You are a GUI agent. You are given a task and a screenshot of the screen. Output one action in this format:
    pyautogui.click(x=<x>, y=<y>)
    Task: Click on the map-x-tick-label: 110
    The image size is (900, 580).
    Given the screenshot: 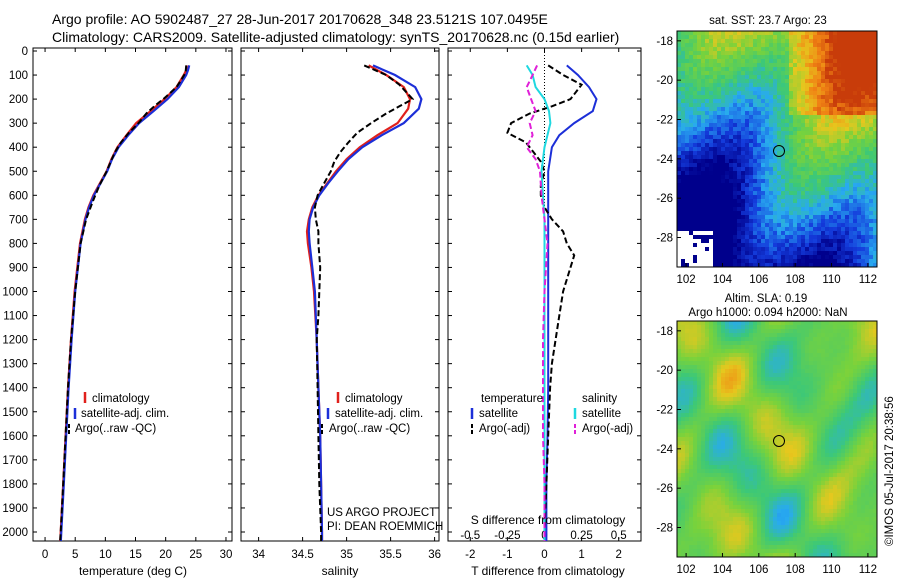 What is the action you would take?
    pyautogui.click(x=831, y=280)
    